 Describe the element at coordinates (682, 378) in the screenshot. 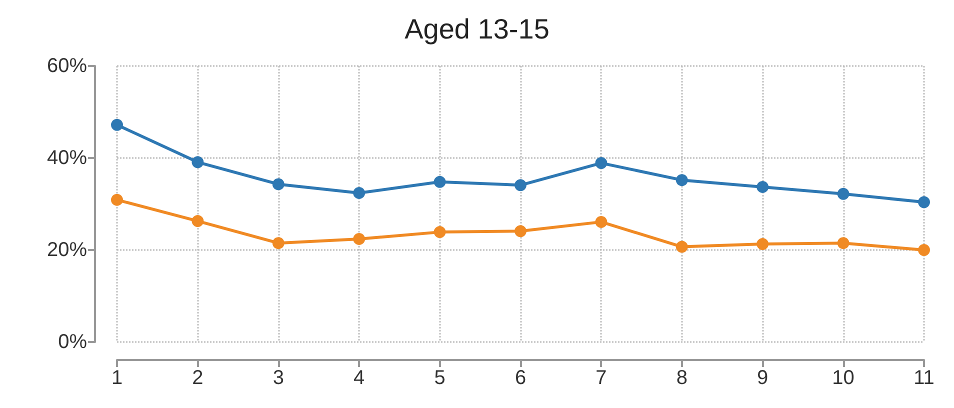

I see `x-tick-label: 8` at that location.